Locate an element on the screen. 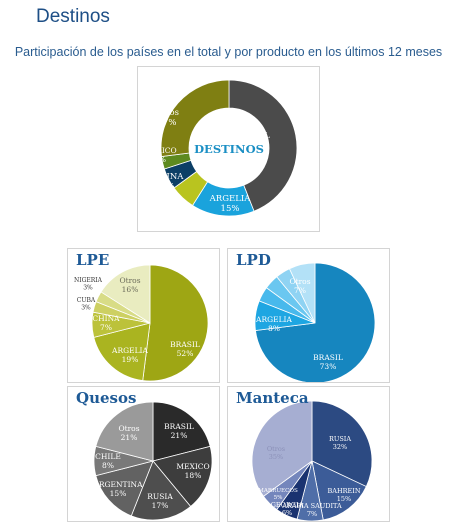 This screenshot has height=532, width=457. quesos-slice-argentina is located at coordinates (124, 488).